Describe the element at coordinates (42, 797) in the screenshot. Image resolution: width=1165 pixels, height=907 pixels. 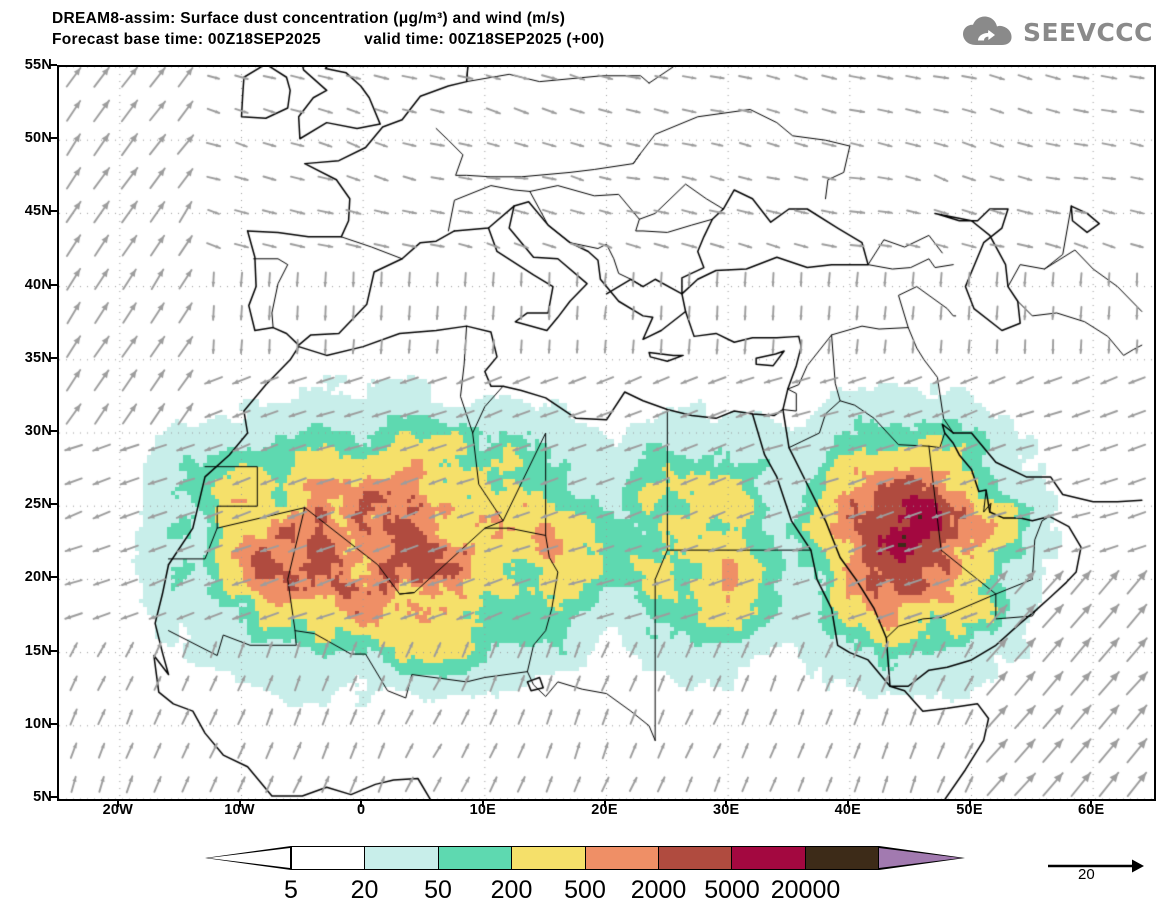
I see `y-axis-label: 5N` at that location.